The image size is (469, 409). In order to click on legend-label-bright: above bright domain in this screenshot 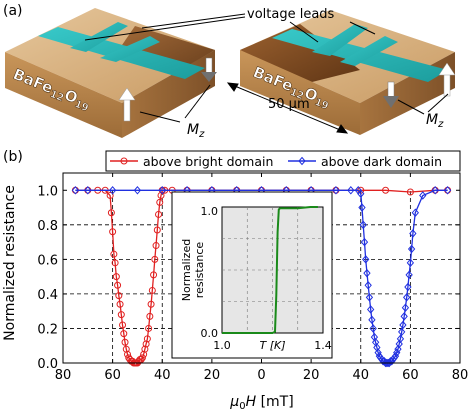, I will do `click(208, 161)`.